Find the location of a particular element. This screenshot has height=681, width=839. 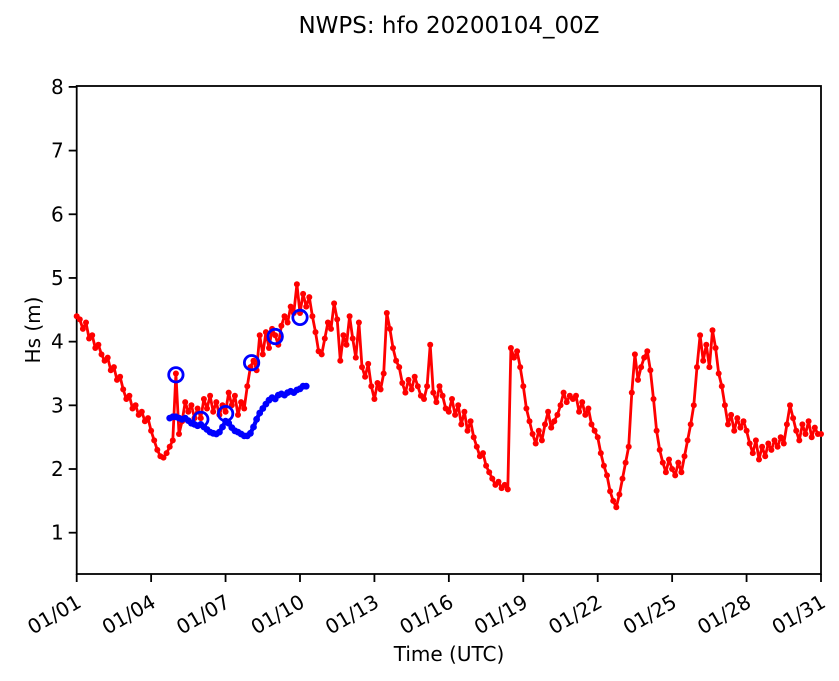

x-axis-label: Time (UTC) is located at coordinates (449, 654).